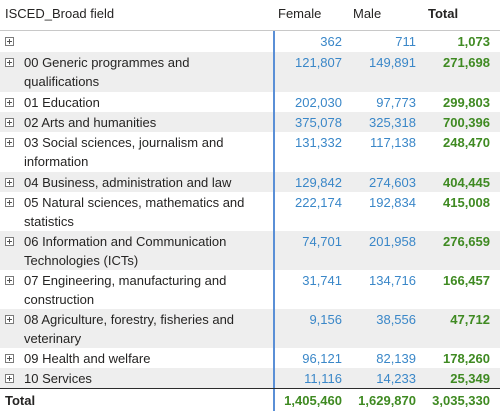  I want to click on cell-male: 149,891, so click(392, 62).